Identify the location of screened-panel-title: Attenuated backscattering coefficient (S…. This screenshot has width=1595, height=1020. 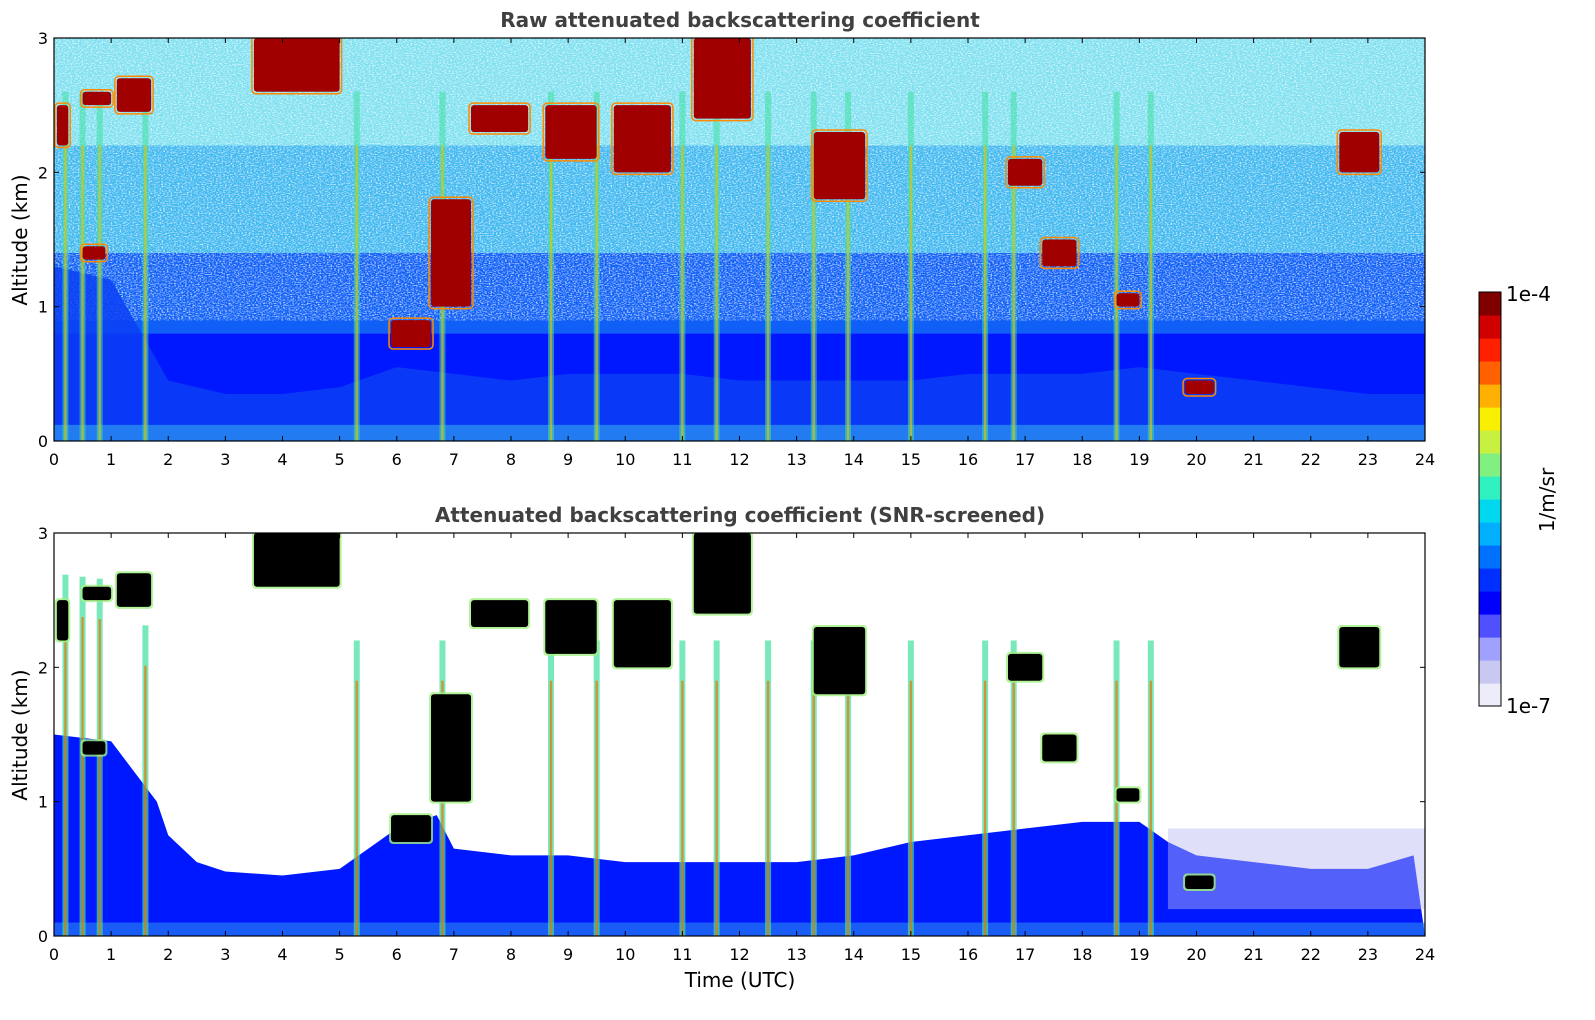
(740, 515).